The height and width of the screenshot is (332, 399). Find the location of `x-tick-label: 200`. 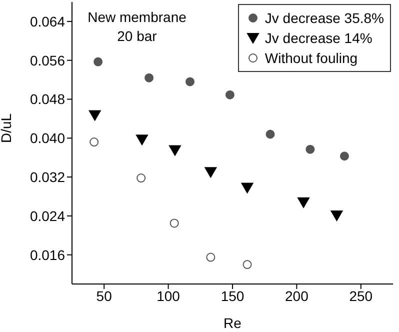

x-tick-label: 200 is located at coordinates (297, 296).